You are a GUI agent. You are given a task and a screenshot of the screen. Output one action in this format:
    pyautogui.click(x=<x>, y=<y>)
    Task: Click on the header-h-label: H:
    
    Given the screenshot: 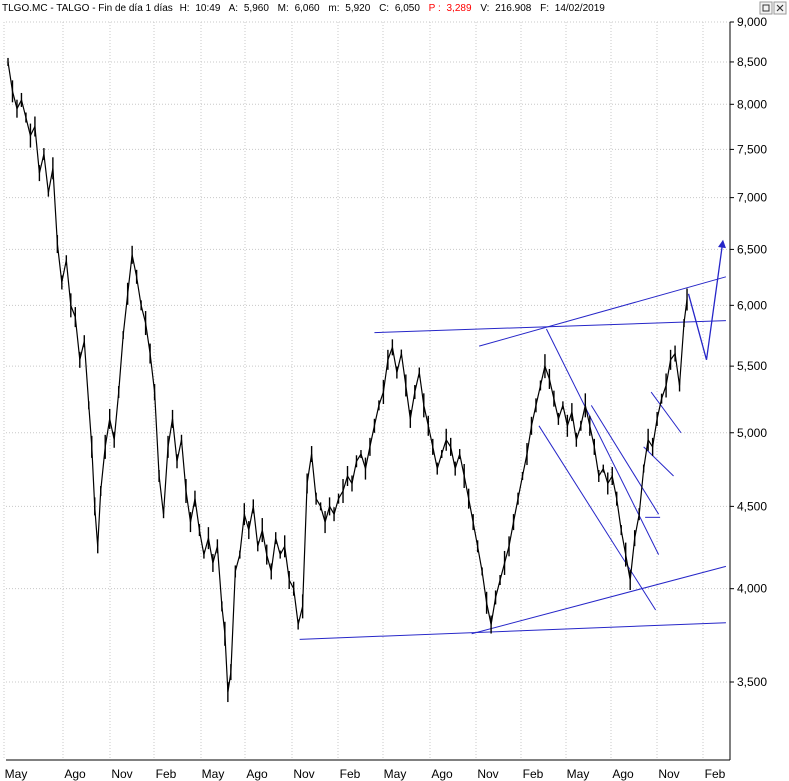 What is the action you would take?
    pyautogui.click(x=185, y=8)
    